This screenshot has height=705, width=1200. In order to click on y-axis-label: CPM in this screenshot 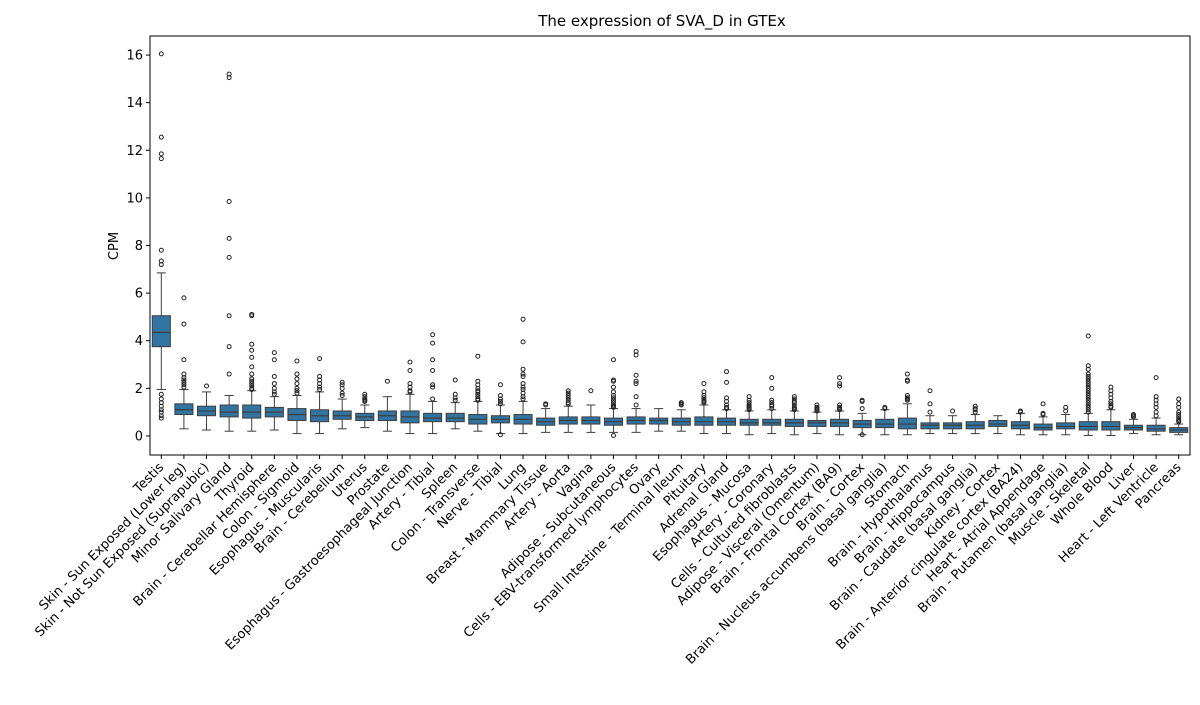, I will do `click(114, 246)`.